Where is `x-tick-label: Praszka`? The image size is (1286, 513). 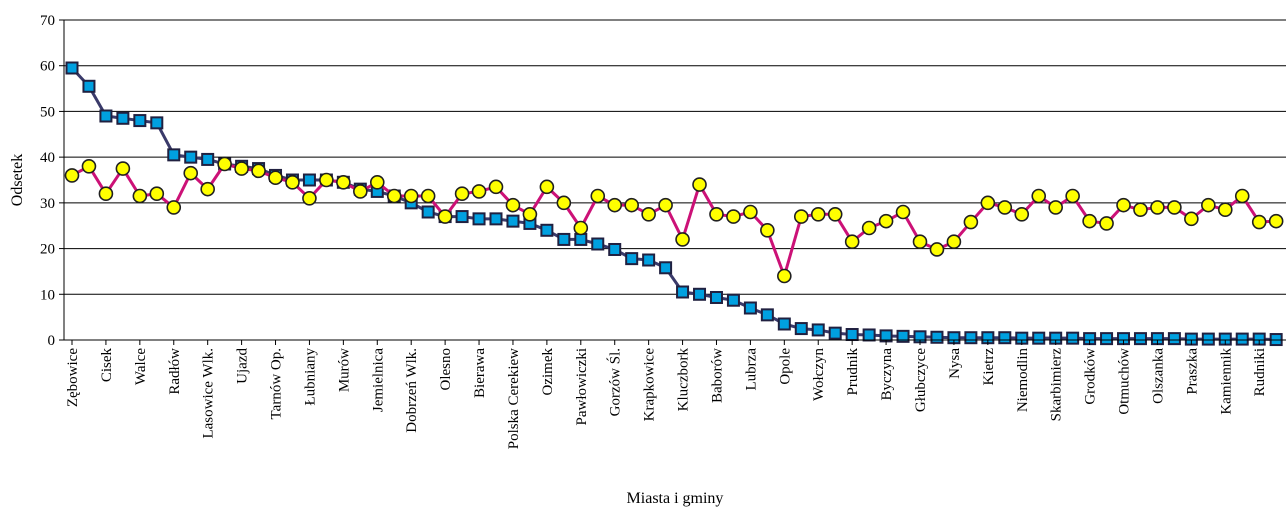
x-tick-label: Praszka is located at coordinates (1192, 371).